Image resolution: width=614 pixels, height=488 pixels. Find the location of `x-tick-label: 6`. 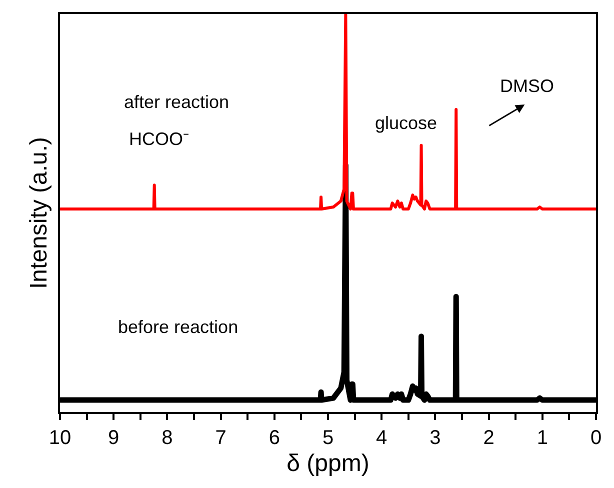

x-tick-label: 6 is located at coordinates (274, 438).